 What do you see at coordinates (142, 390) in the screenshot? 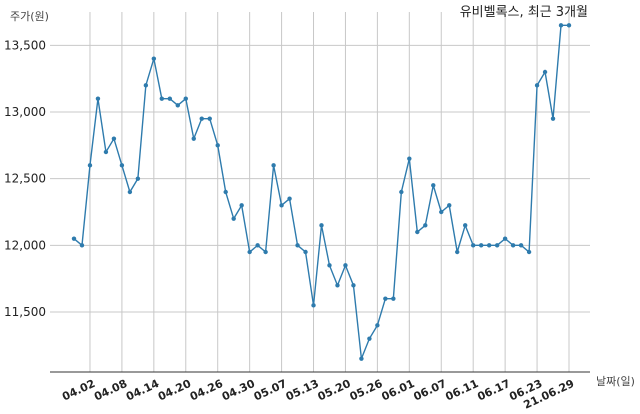
I see `x-tick-label: 04.14` at bounding box center [142, 390].